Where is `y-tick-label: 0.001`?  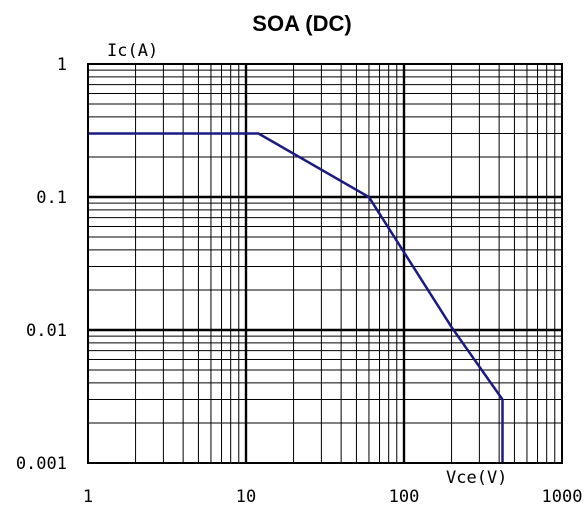
y-tick-label: 0.001 is located at coordinates (41, 464).